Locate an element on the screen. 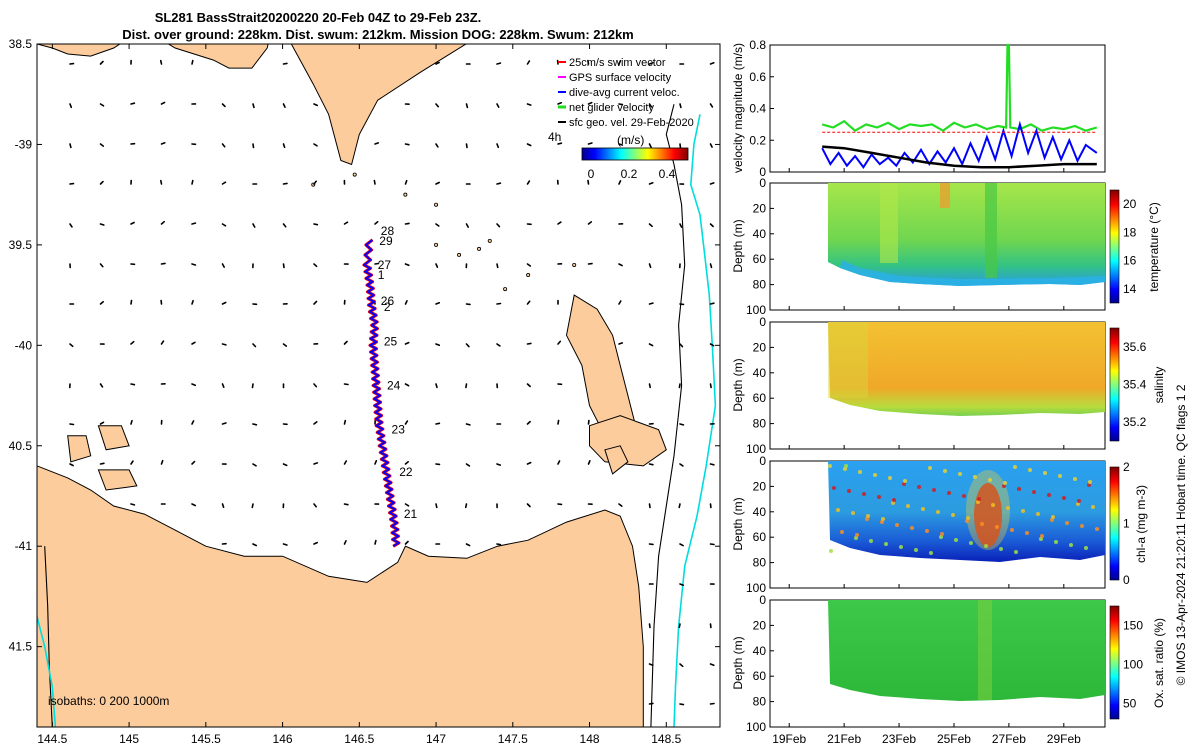 This screenshot has width=1200, height=750. map-x-tick-label: 145.5 is located at coordinates (206, 739).